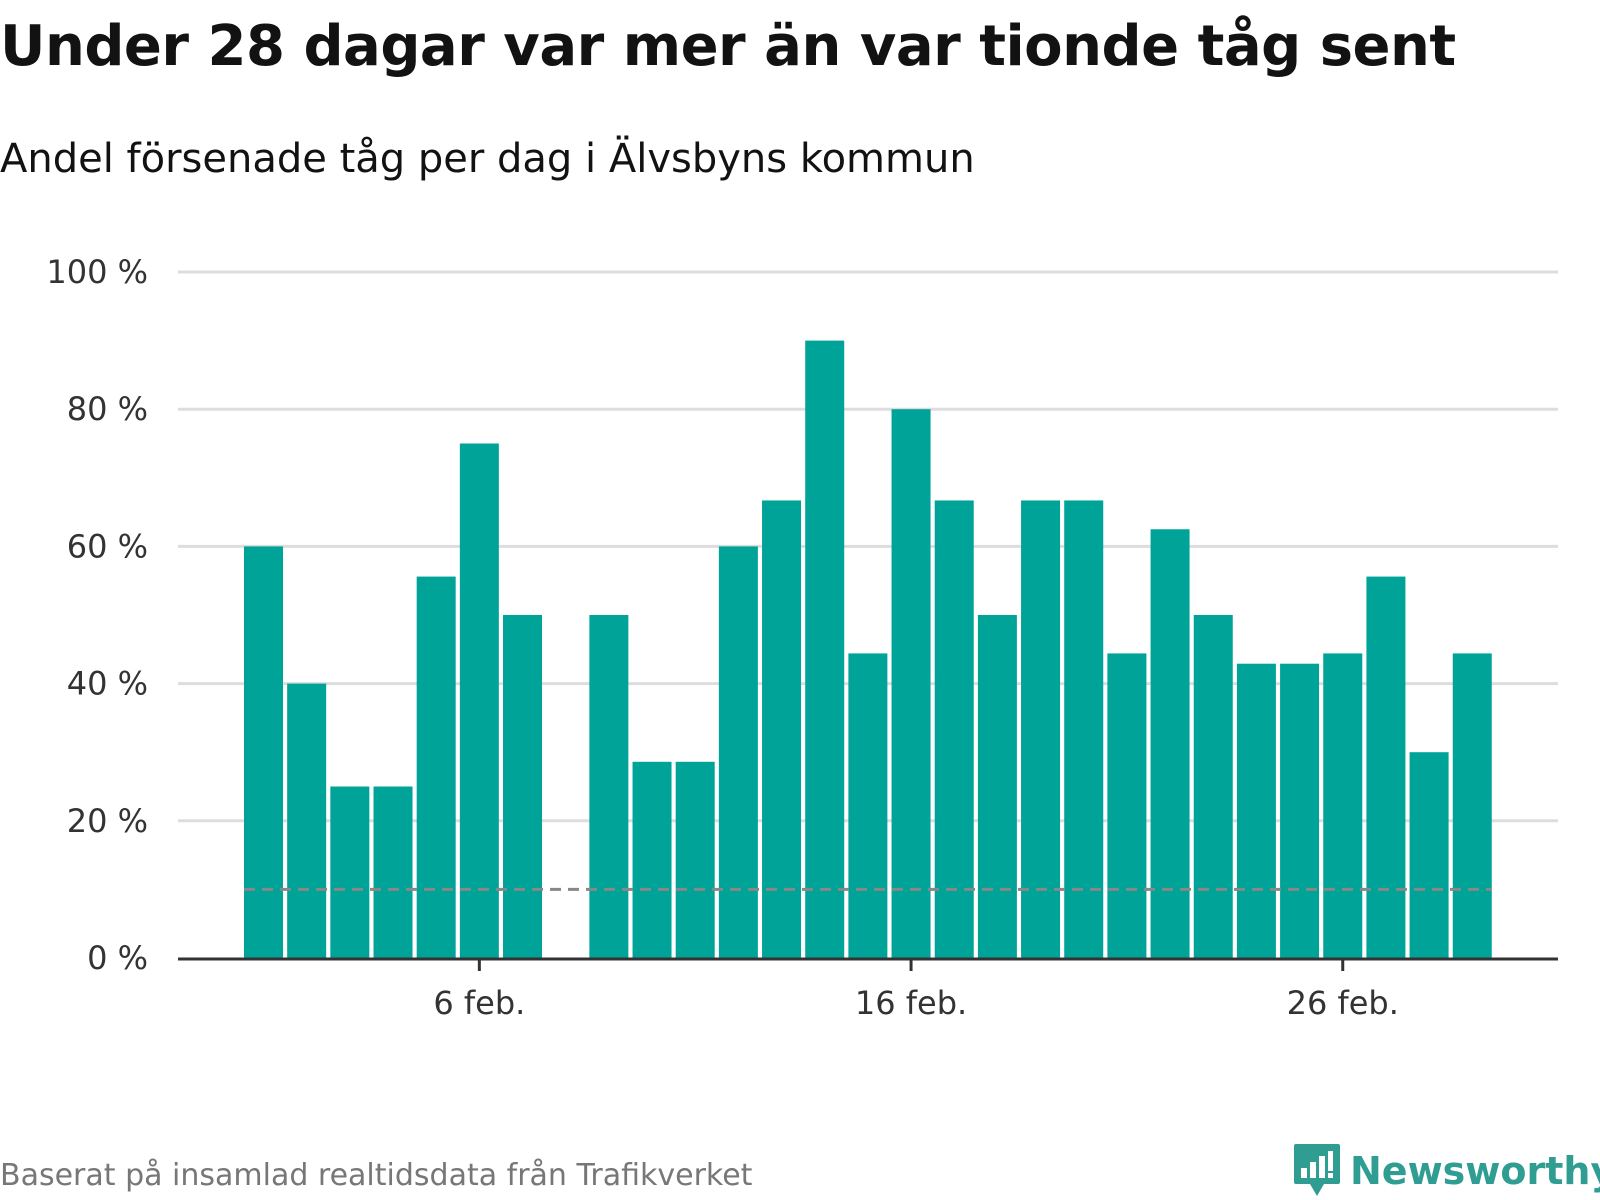 This screenshot has height=1200, width=1600. Describe the element at coordinates (117, 958) in the screenshot. I see `y-tick-label: 0 %` at that location.